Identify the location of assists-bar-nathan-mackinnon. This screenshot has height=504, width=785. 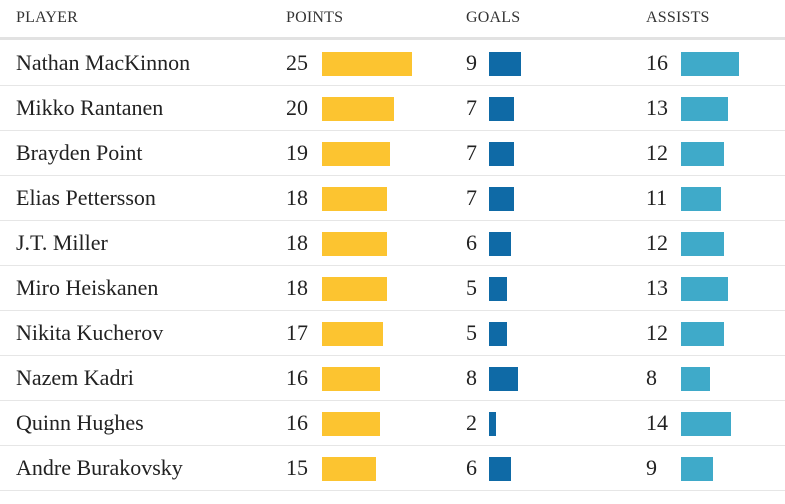
(710, 64).